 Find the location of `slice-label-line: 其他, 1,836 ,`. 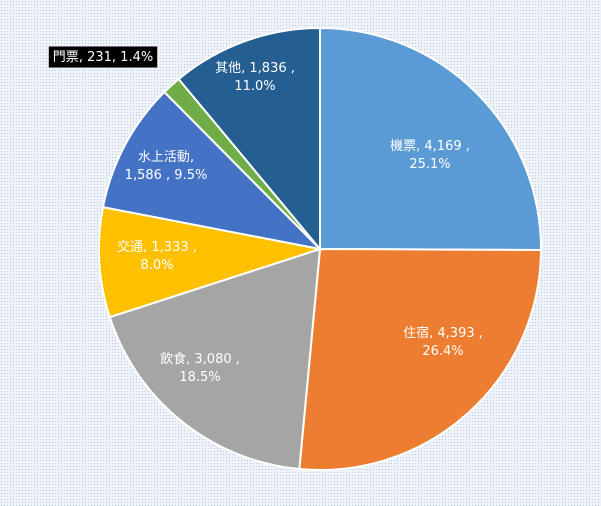

slice-label-line: 其他, 1,836 , is located at coordinates (255, 68).